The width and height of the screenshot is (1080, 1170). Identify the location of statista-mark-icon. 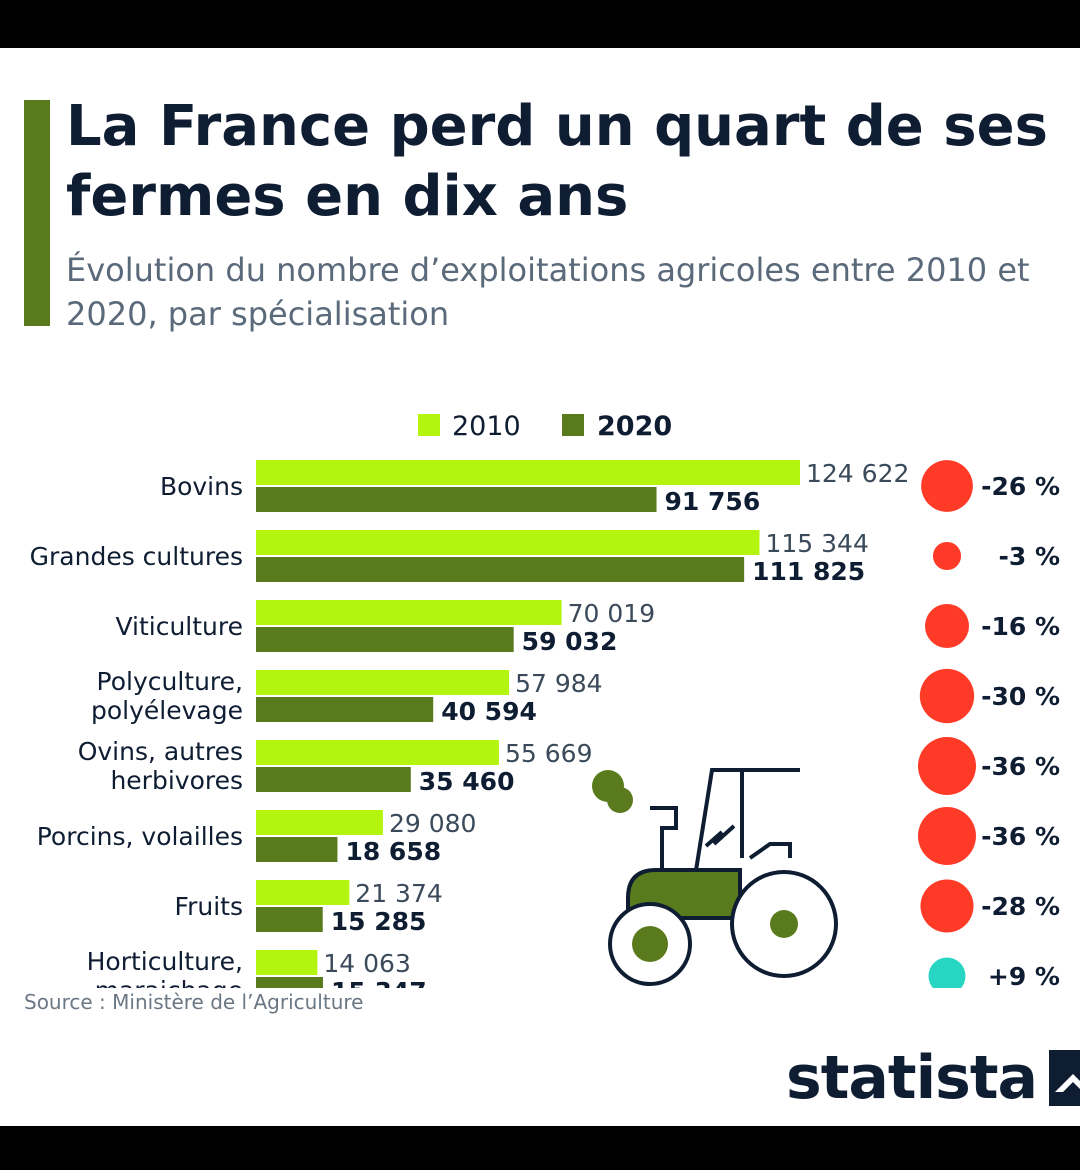
(1064, 1078).